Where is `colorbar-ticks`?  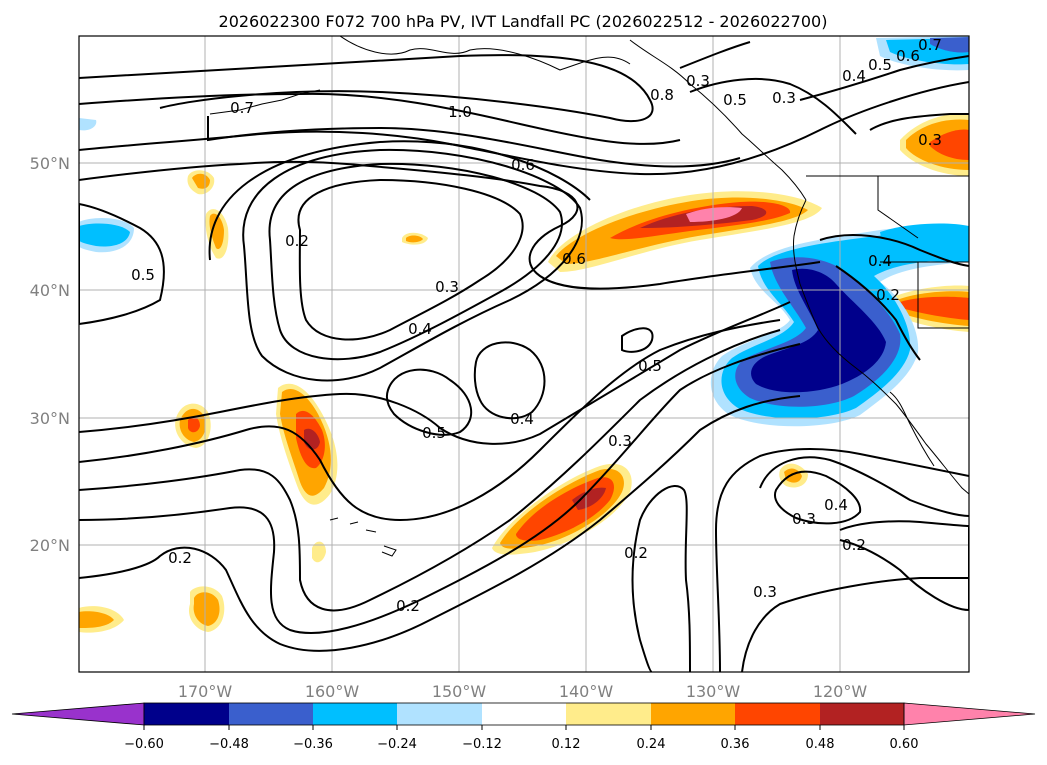
colorbar-ticks is located at coordinates (524, 727).